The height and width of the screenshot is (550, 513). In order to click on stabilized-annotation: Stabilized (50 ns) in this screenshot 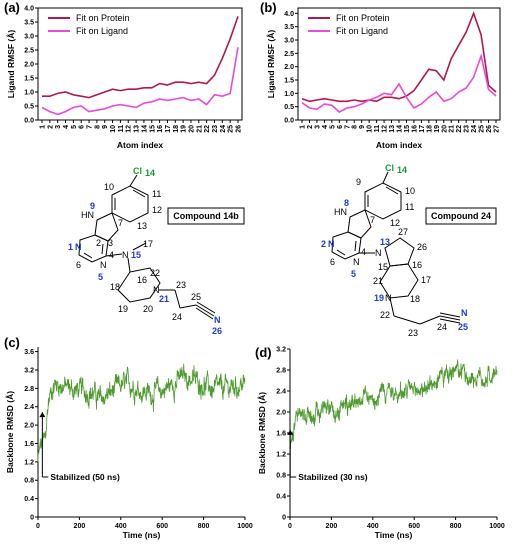, I will do `click(85, 477)`.